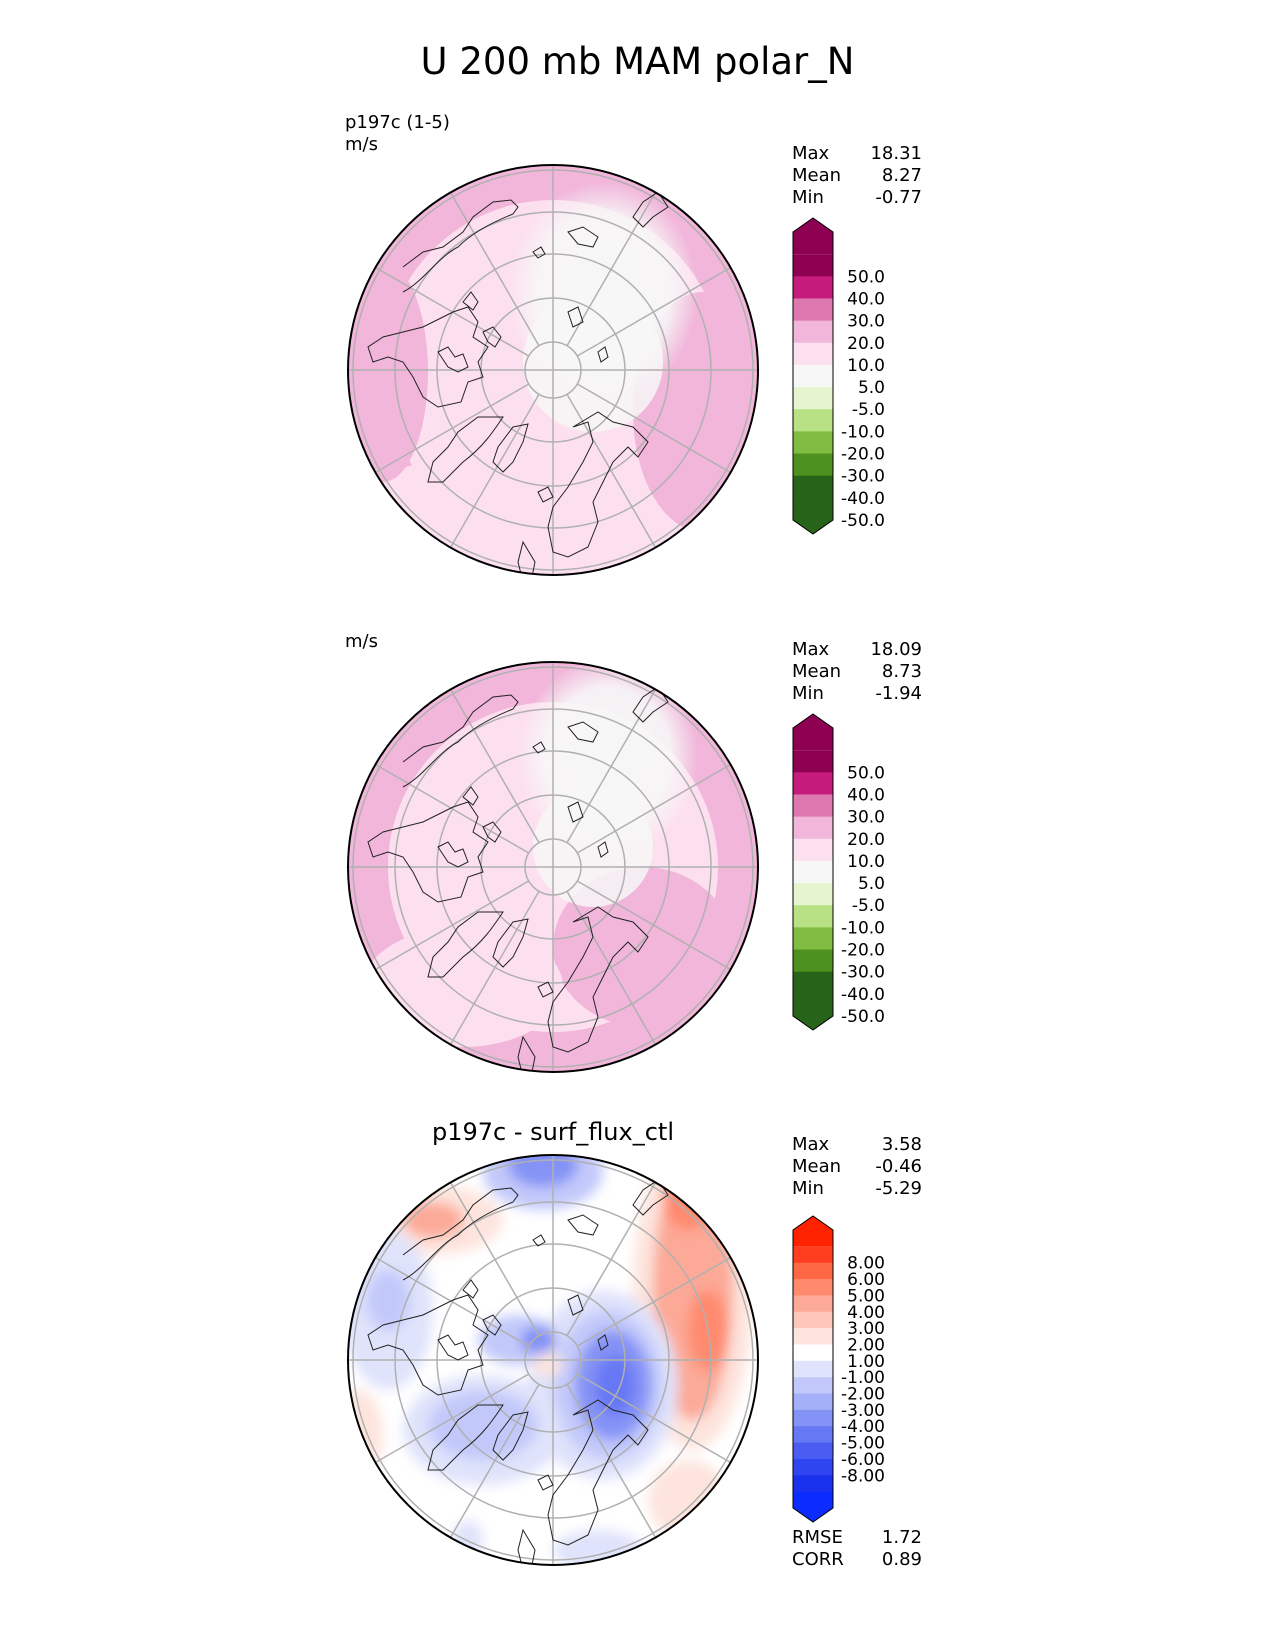  Describe the element at coordinates (818, 1559) in the screenshot. I see `stat-label: CORR` at that location.